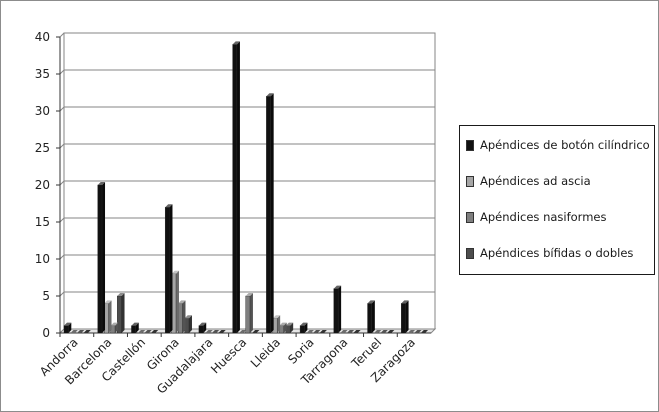 This screenshot has height=412, width=659. What do you see at coordinates (42, 259) in the screenshot?
I see `y-tick-label: 10` at bounding box center [42, 259].